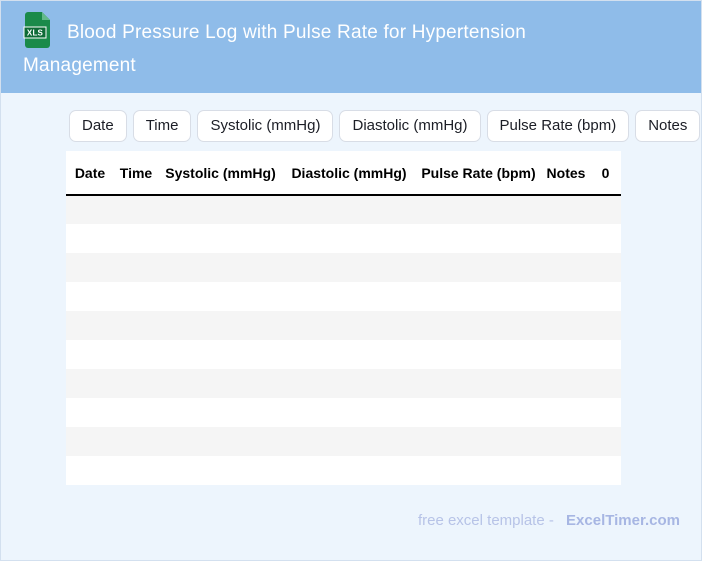 The height and width of the screenshot is (561, 702). Describe the element at coordinates (410, 126) in the screenshot. I see `chip-diastolic: Diastolic (mmHg)` at that location.